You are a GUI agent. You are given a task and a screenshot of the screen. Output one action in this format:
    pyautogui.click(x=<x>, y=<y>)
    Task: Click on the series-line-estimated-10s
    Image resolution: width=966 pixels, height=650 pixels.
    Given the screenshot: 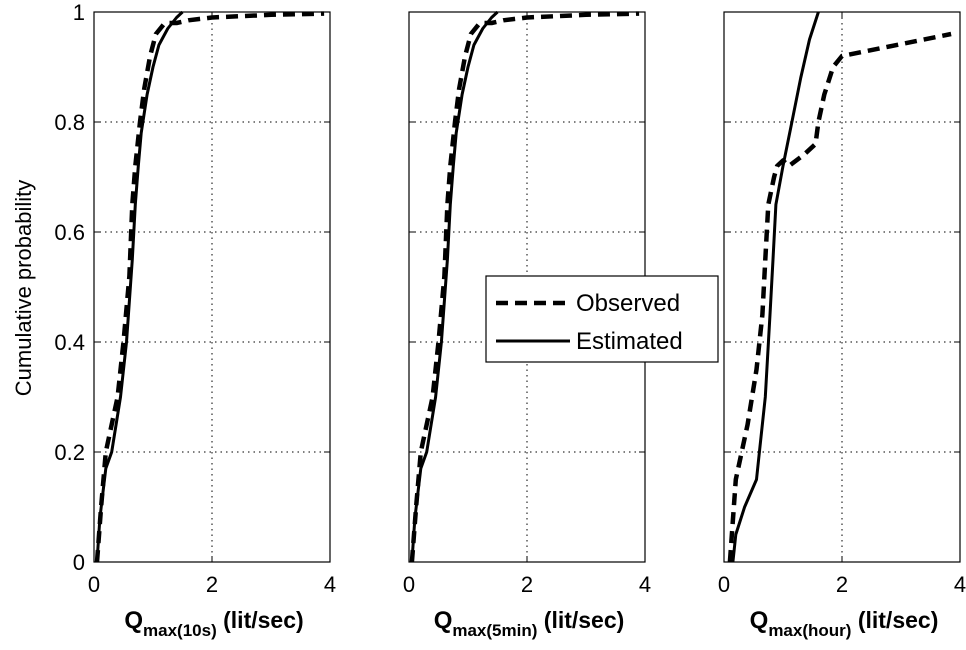 What is the action you would take?
    pyautogui.click(x=139, y=286)
    